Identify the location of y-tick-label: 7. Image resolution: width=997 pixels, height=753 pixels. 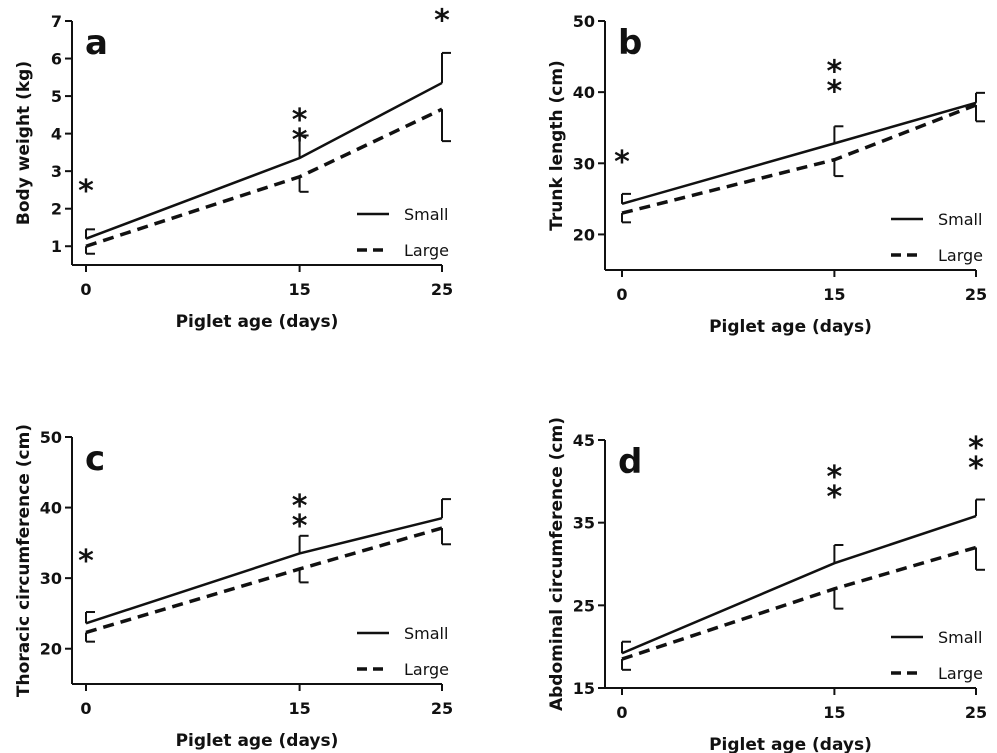
(56, 21).